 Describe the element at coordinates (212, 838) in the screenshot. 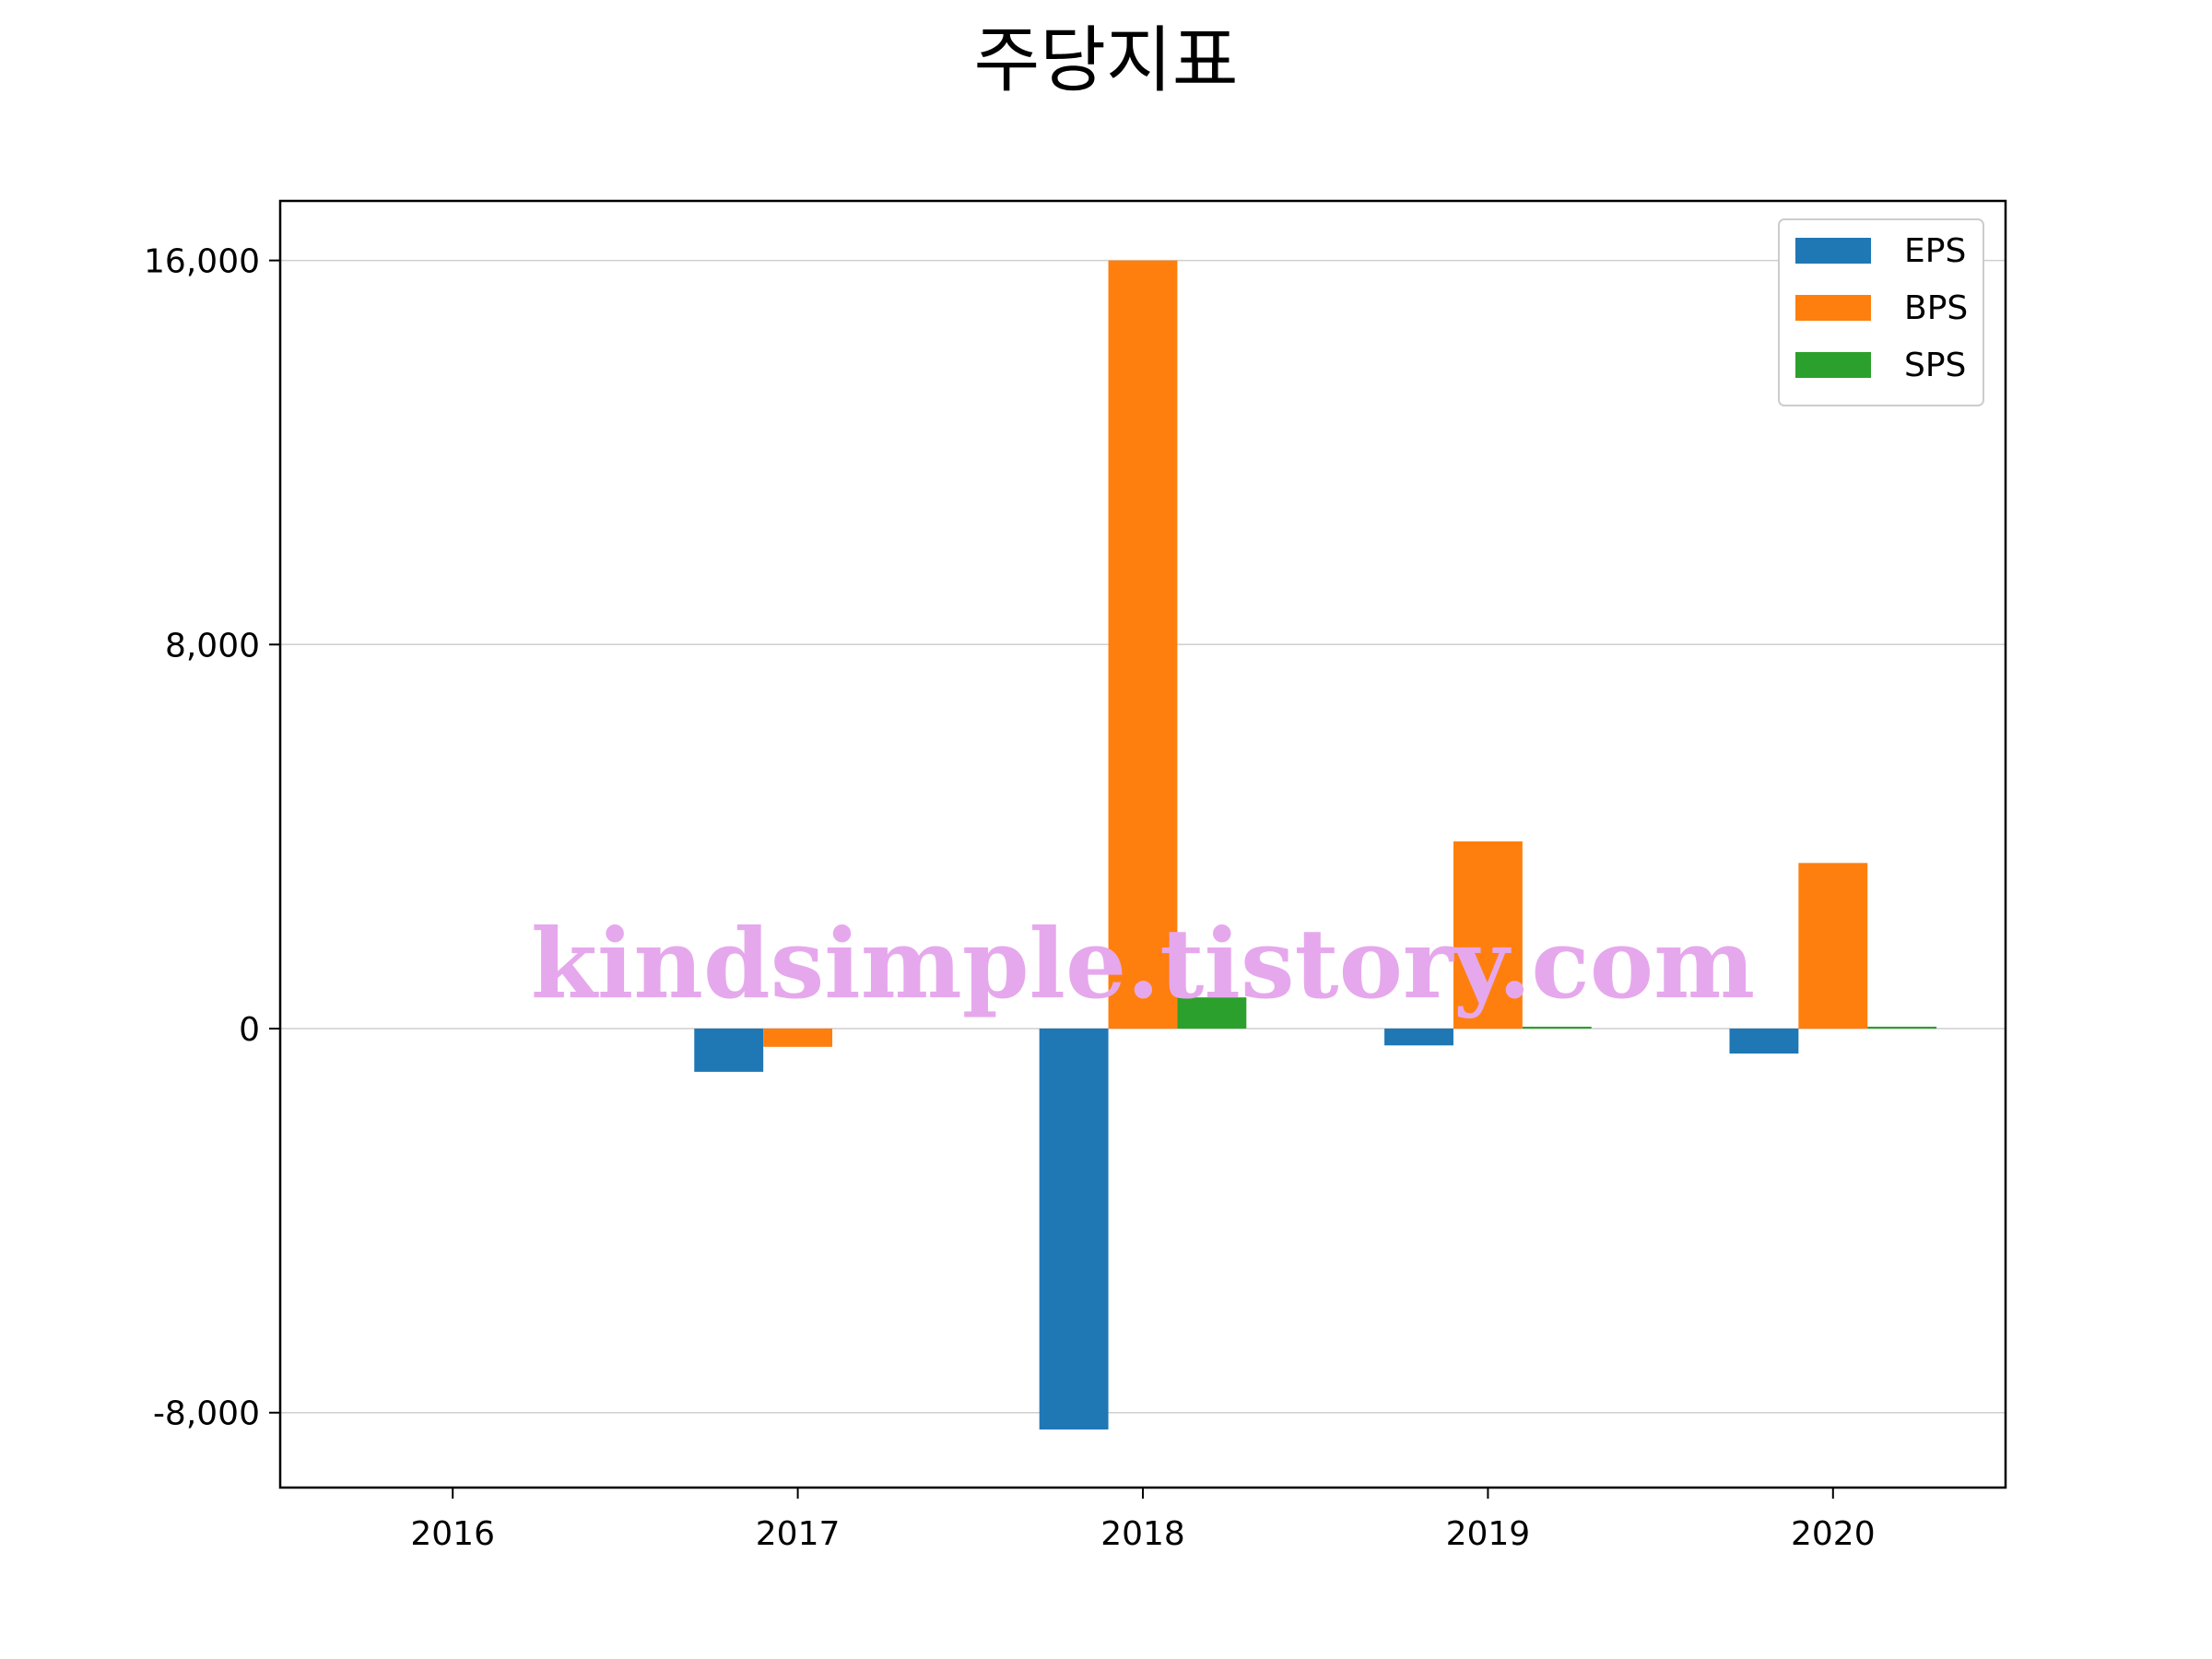

I see `y-axis: -8,000 0 8,000 16,000` at that location.